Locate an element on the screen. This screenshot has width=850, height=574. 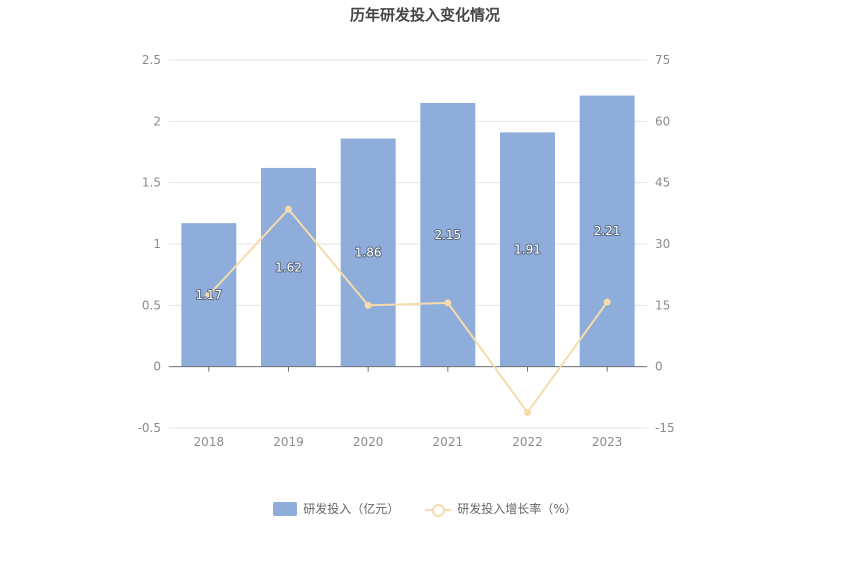
x-tick-label: 2023 is located at coordinates (607, 442).